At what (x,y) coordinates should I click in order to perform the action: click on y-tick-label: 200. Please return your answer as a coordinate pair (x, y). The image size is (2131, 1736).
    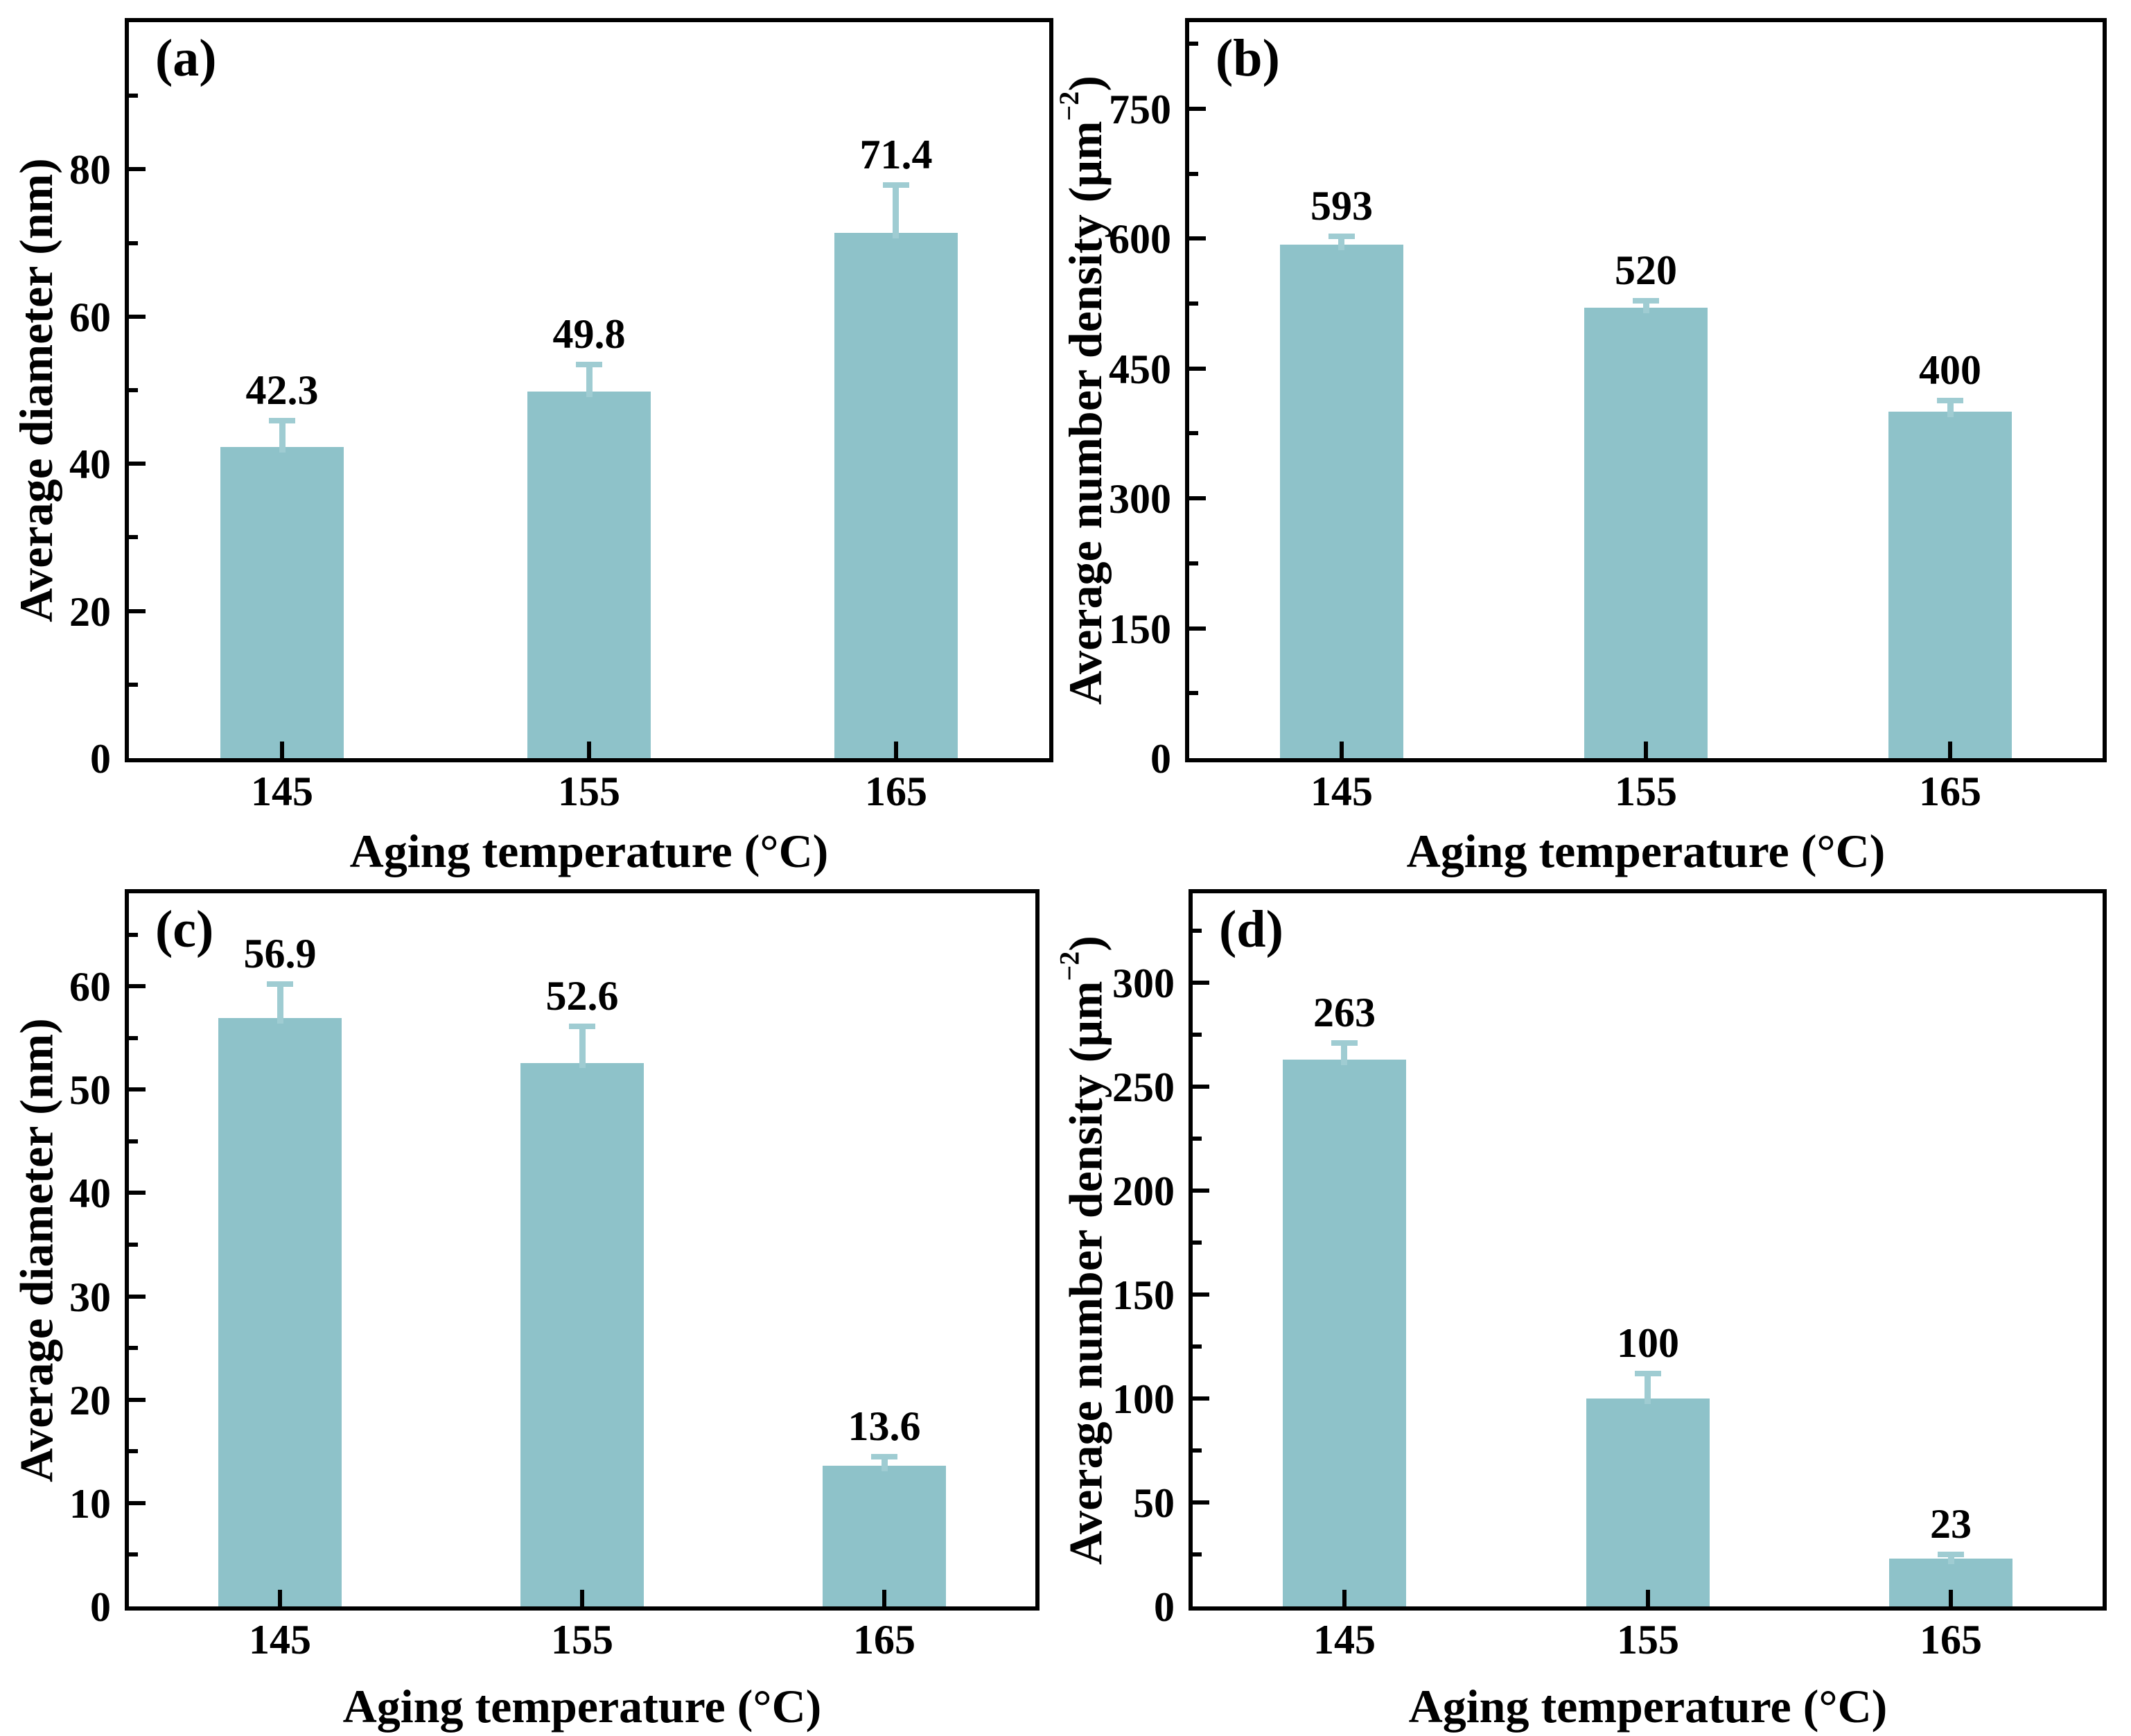
    Looking at the image, I should click on (1143, 1191).